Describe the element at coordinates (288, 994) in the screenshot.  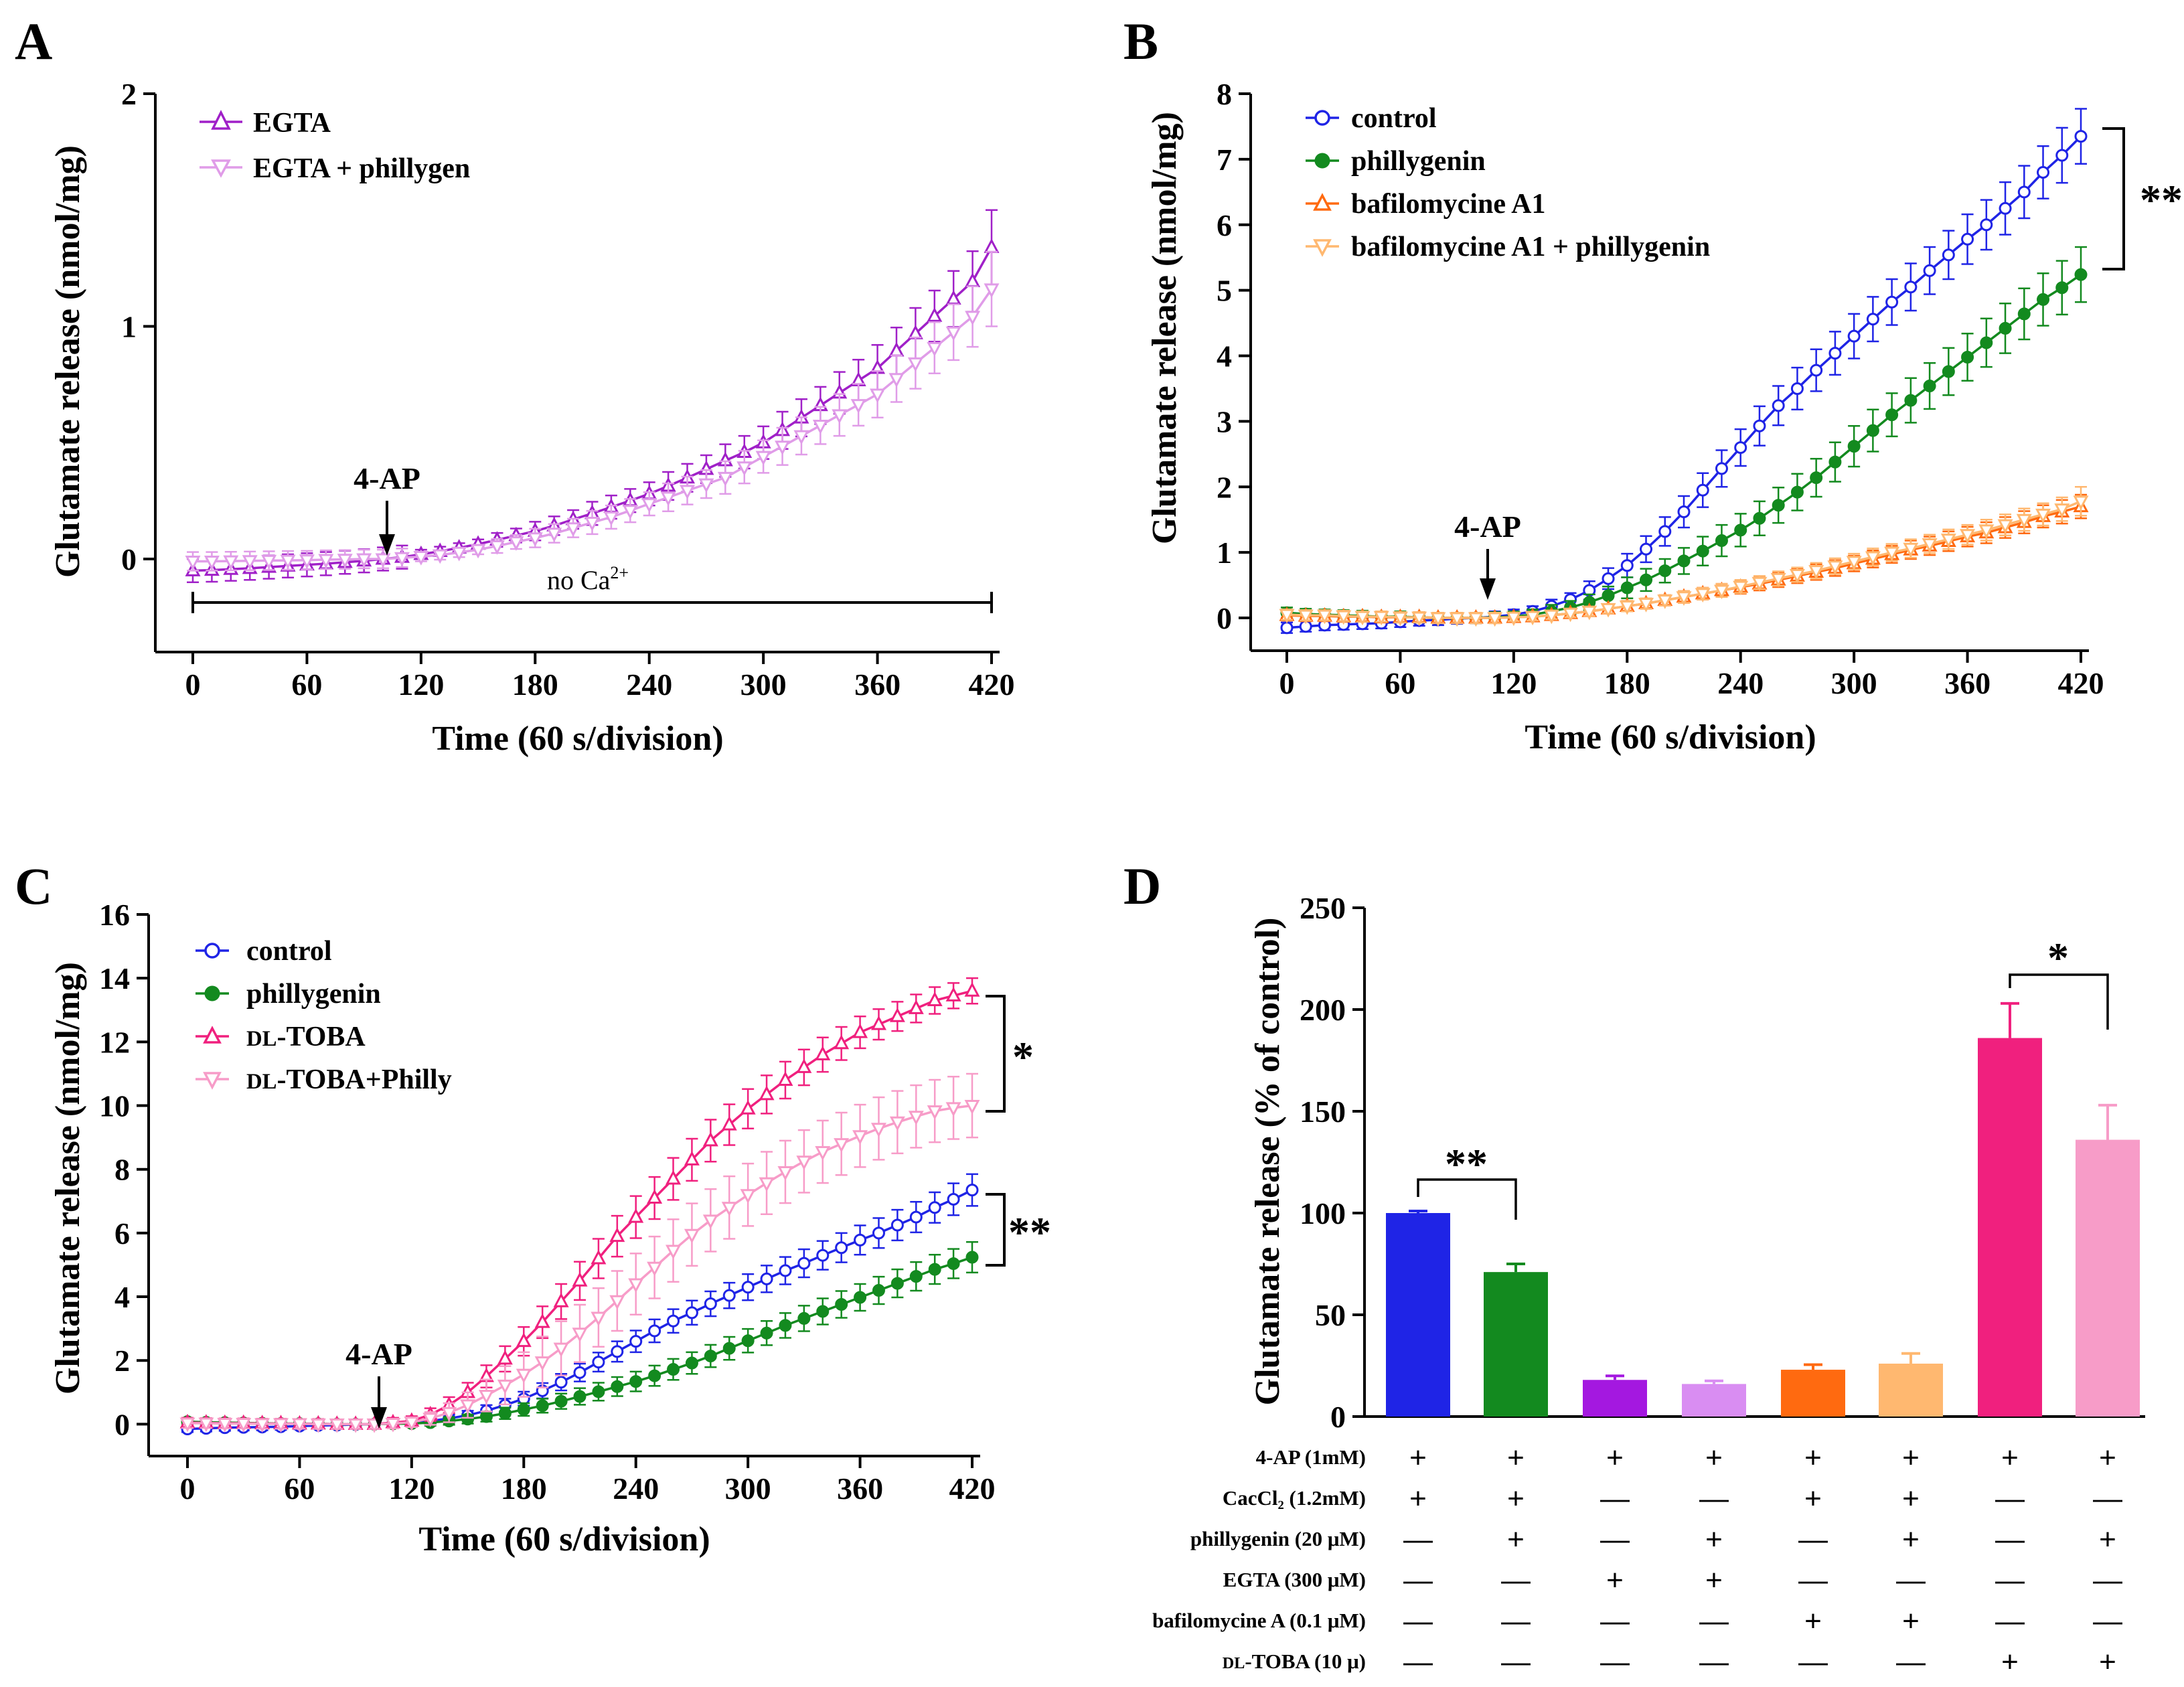
I see `legend-item-phillygenin: phillygenin` at that location.